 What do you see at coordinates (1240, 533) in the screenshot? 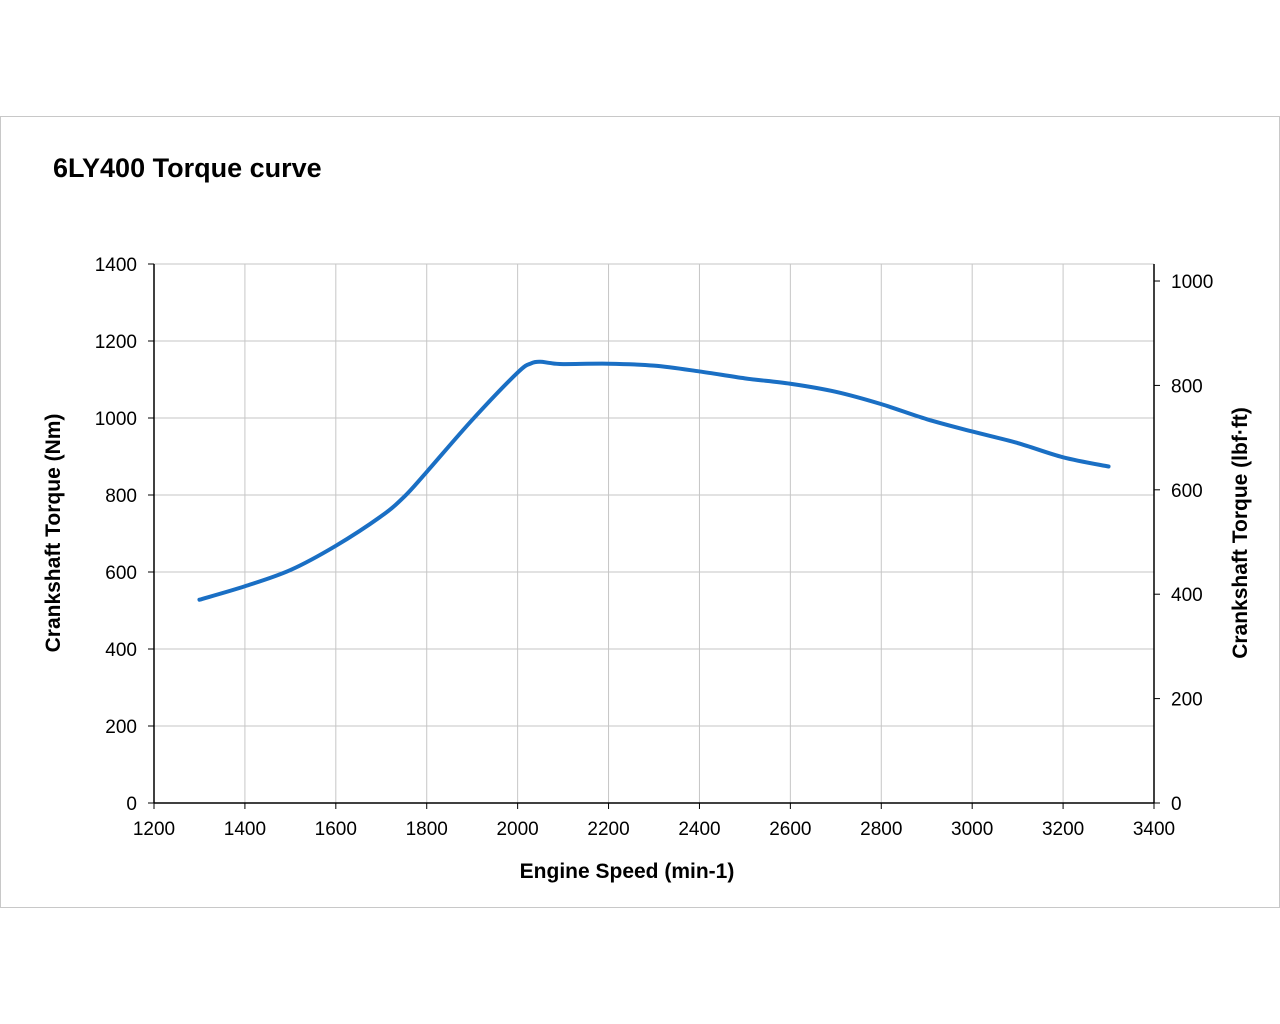
I see `y2-axis-label: Crankshaft Torque (lbf·ft)` at bounding box center [1240, 533].